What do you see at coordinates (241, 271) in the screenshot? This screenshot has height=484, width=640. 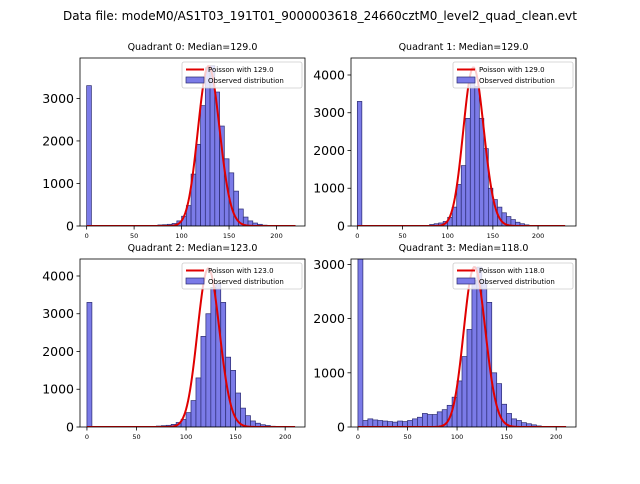 I see `legend-poisson-label: Poisson with 123.0` at bounding box center [241, 271].